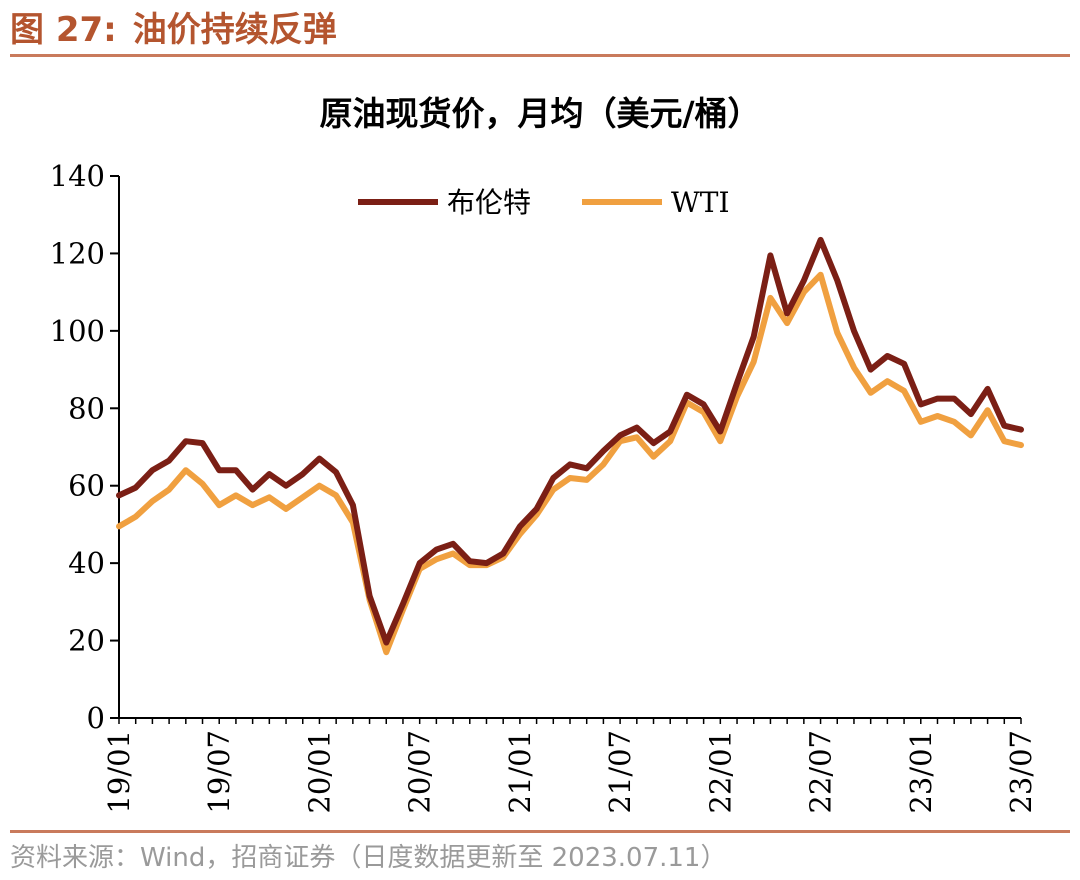 This screenshot has width=1080, height=880. Describe the element at coordinates (700, 202) in the screenshot. I see `legend-wti-label: WTI` at that location.